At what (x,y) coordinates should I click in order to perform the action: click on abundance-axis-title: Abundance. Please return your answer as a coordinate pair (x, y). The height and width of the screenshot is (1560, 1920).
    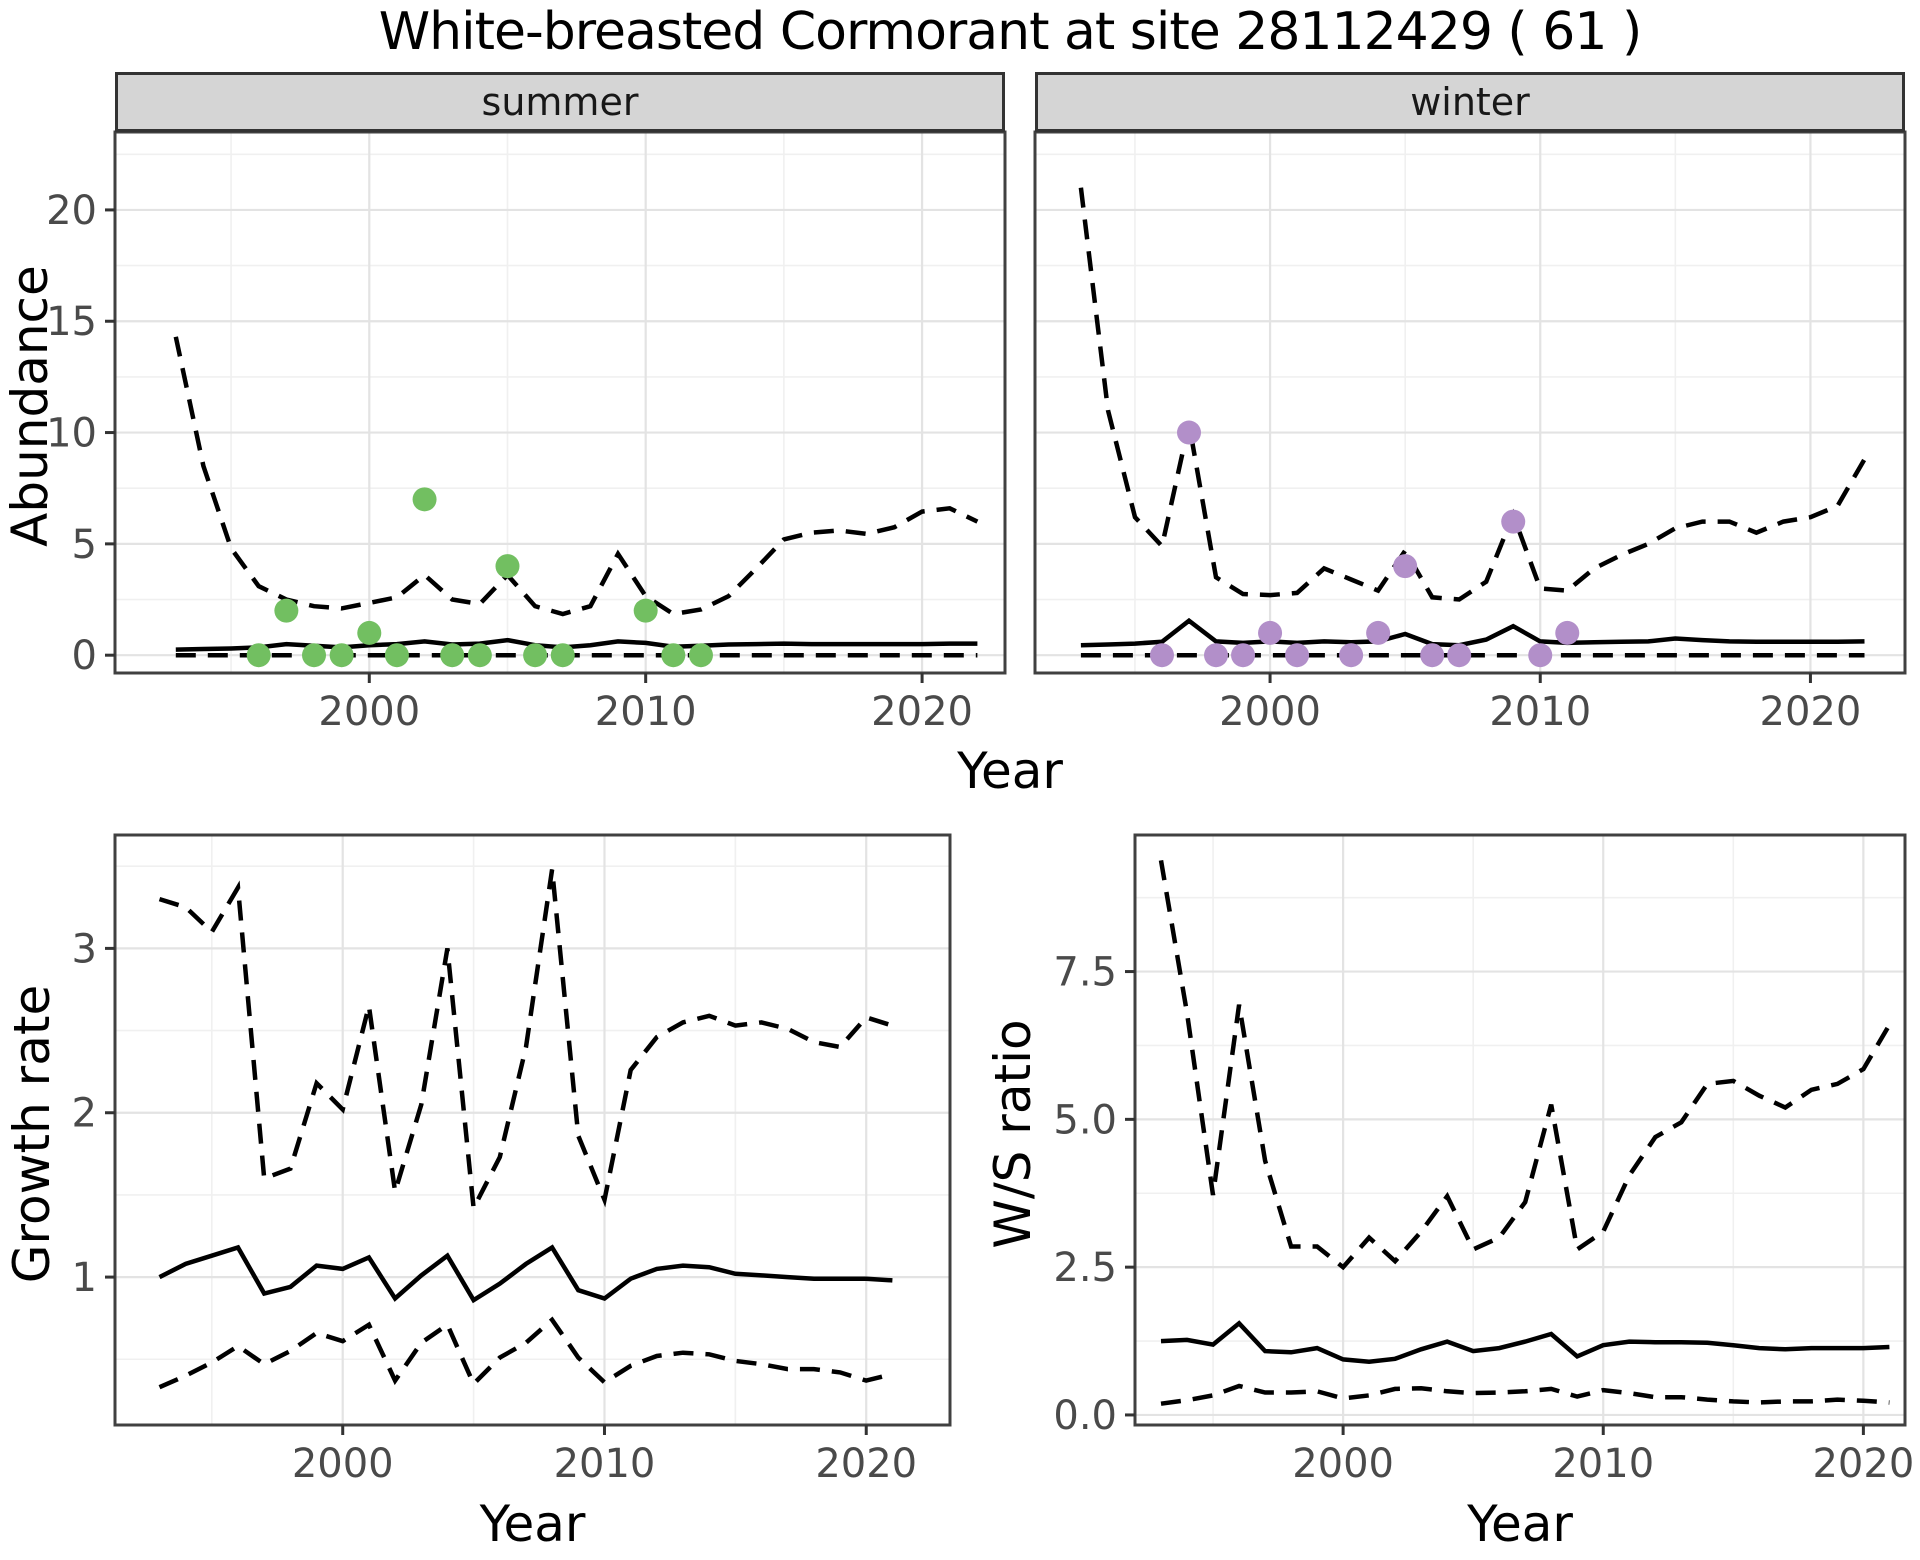
    Looking at the image, I should click on (30, 406).